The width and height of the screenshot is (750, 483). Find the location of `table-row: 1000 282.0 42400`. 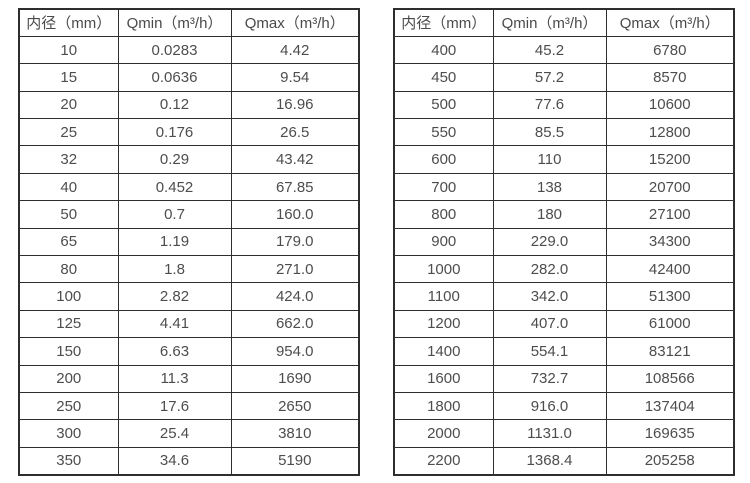

table-row: 1000 282.0 42400 is located at coordinates (564, 269).